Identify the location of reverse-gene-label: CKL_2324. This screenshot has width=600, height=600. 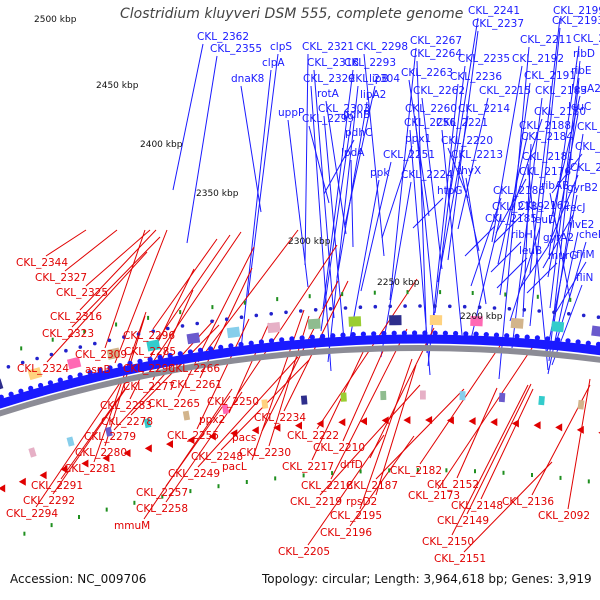
(43, 369).